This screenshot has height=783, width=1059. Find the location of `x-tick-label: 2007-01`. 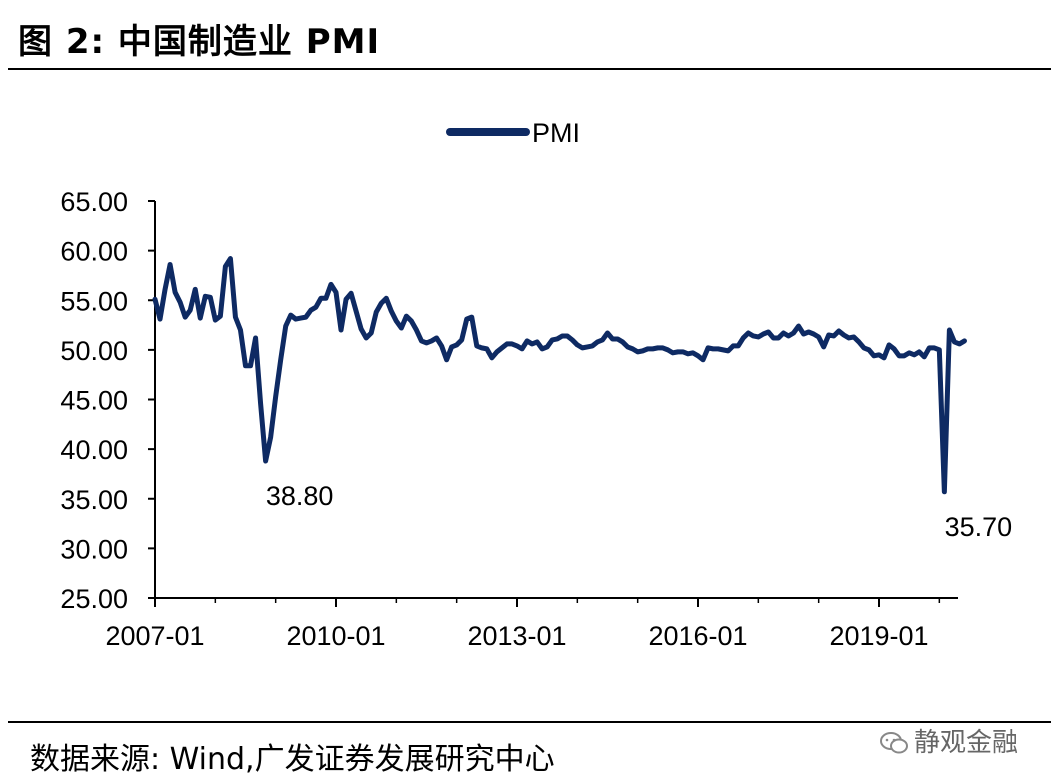

x-tick-label: 2007-01 is located at coordinates (154, 636).